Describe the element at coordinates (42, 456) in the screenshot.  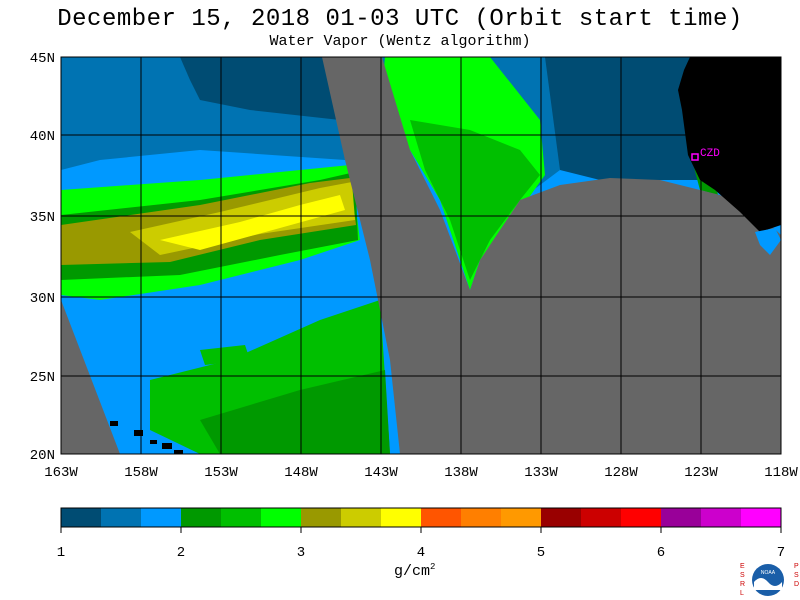
I see `lat-label: 20N` at that location.